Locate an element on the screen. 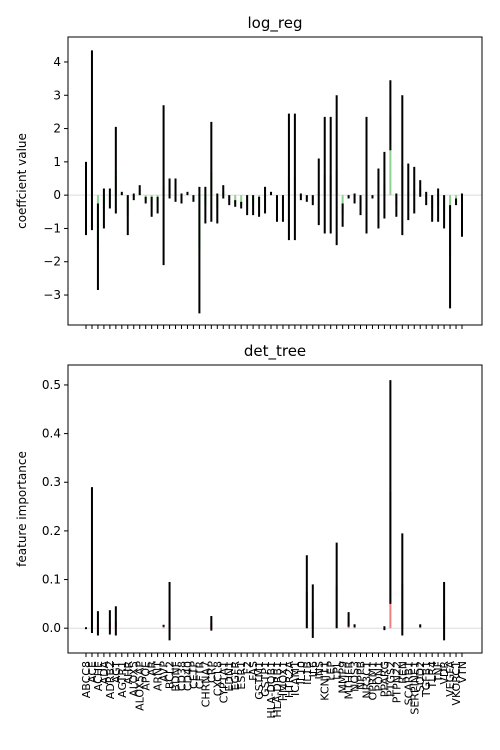 The height and width of the screenshot is (750, 500). x-tick-label: ALOX5AP is located at coordinates (140, 686).